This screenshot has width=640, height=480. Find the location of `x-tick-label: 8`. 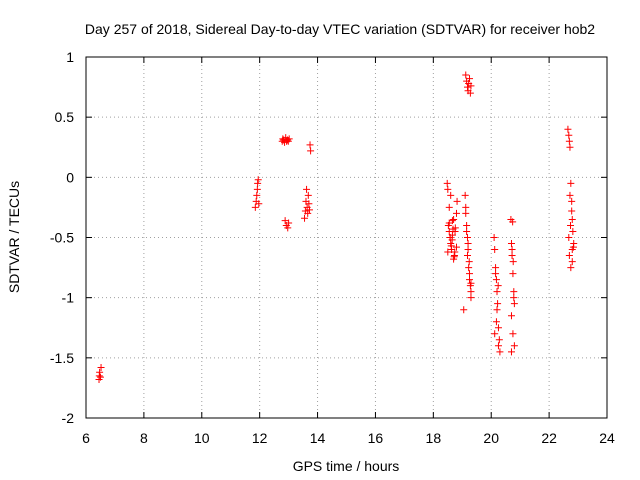

x-tick-label: 8 is located at coordinates (144, 438).